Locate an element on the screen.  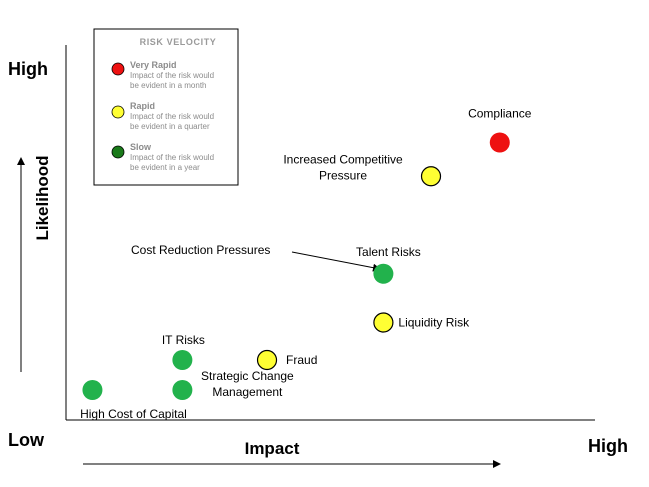
legend-very-rapid-desc-1: Impact of the risk would is located at coordinates (172, 75).